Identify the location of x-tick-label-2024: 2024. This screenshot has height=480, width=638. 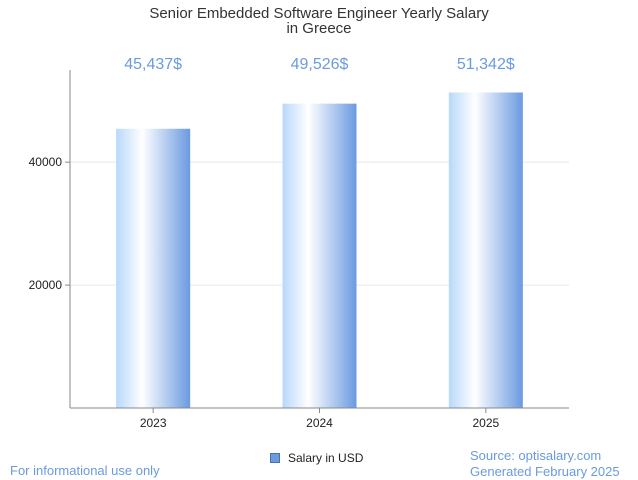
(319, 423).